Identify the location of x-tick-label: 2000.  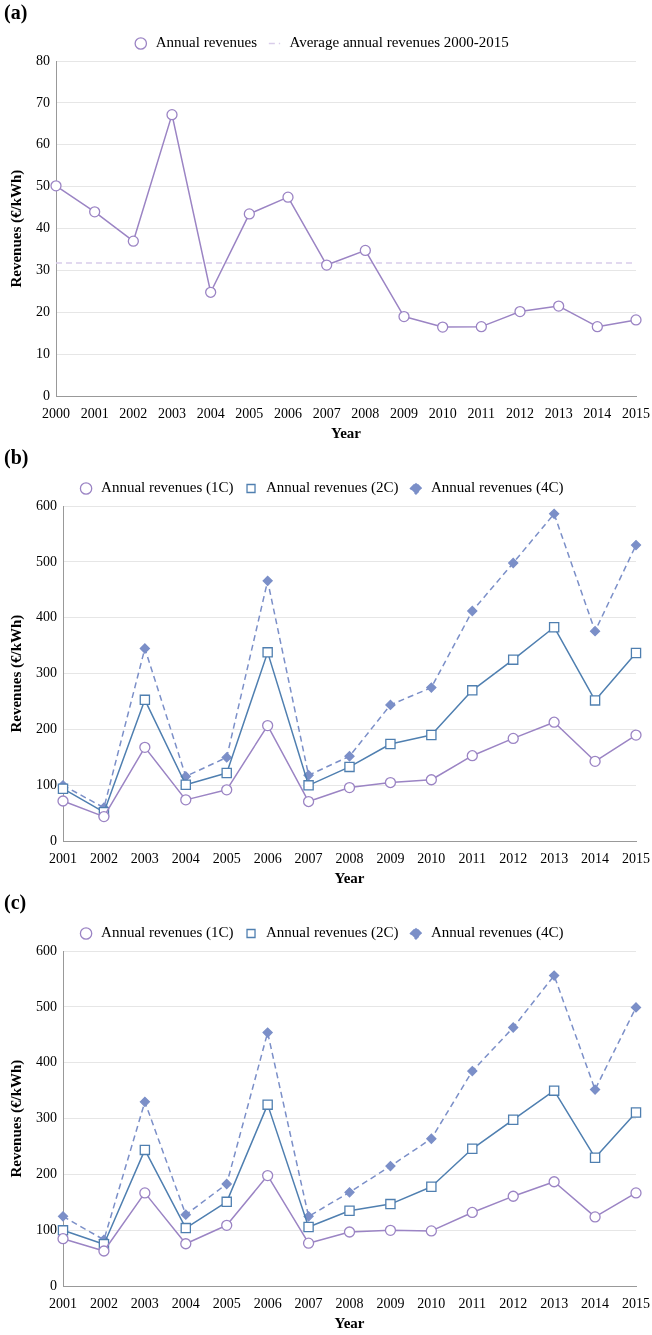
(56, 414).